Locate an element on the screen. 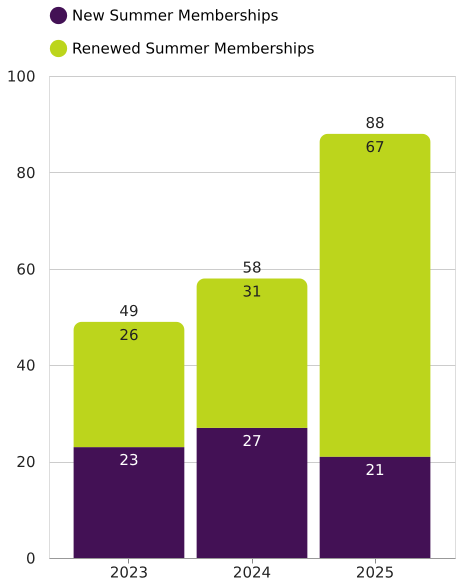 The image size is (461, 586). data-label: 26 is located at coordinates (129, 335).